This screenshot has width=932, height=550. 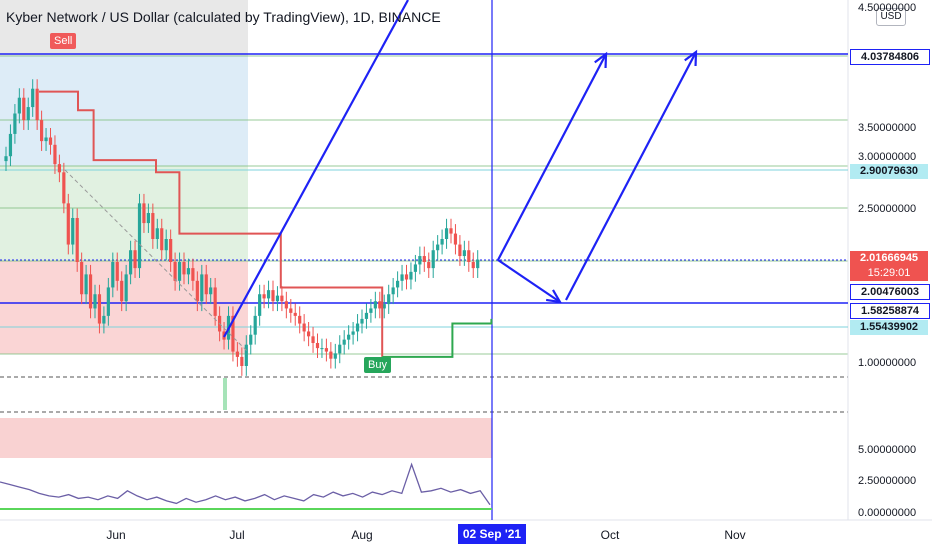 I want to click on zone-grey, so click(x=124, y=28).